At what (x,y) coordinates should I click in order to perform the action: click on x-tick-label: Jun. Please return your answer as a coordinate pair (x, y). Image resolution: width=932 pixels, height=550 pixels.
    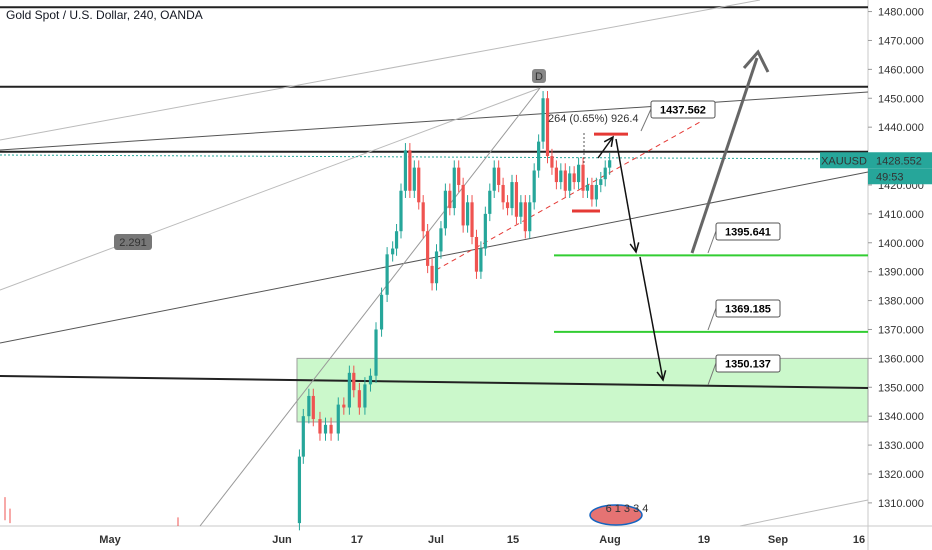
    Looking at the image, I should click on (282, 540).